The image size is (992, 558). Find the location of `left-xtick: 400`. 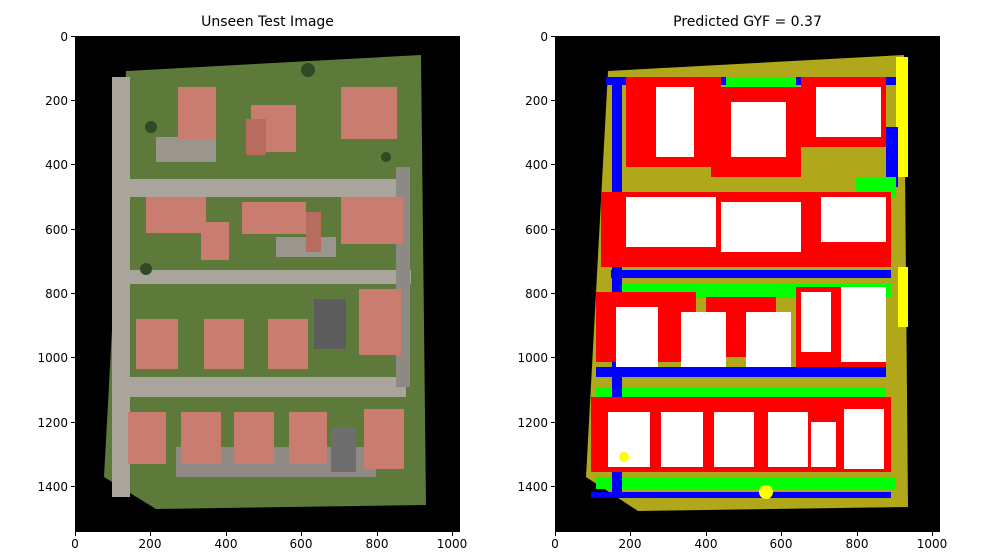

left-xtick: 400 is located at coordinates (226, 544).